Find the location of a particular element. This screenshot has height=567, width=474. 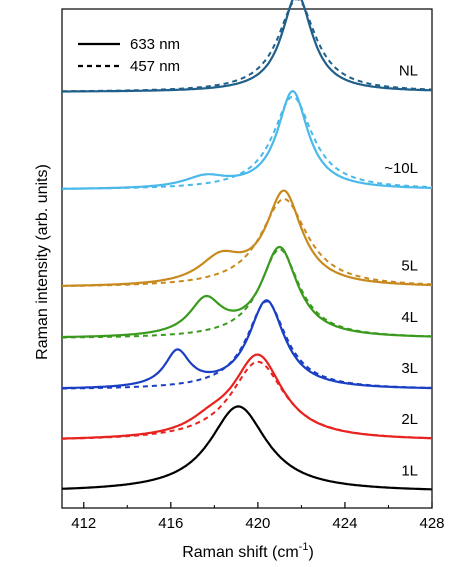

curve-5L-633nm is located at coordinates (247, 238).